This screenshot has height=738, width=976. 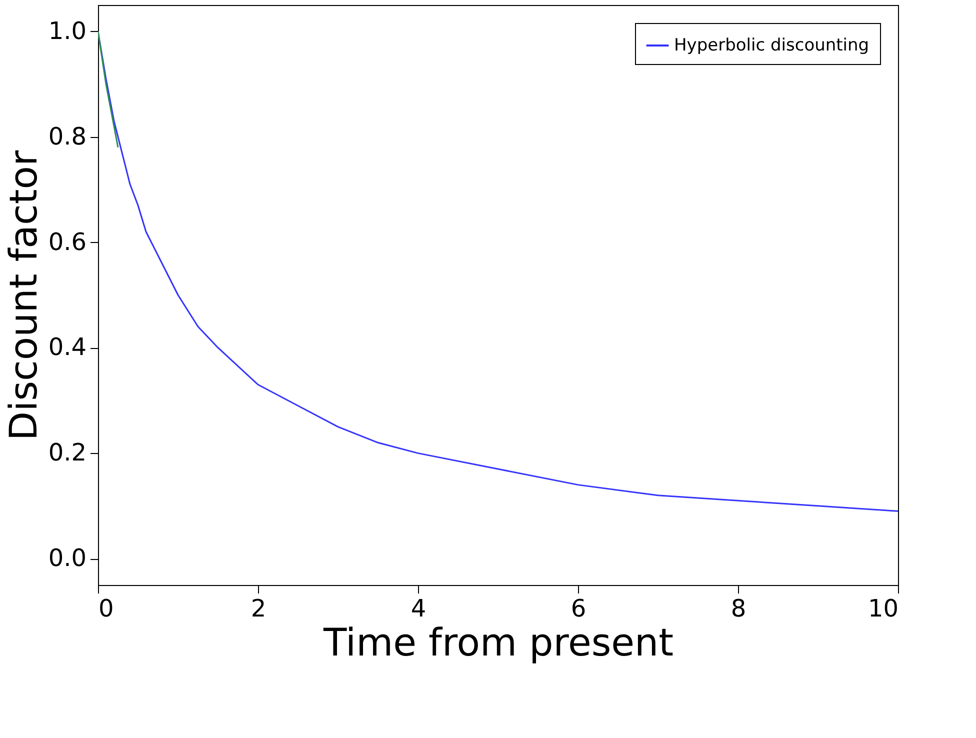 I want to click on x-tick-label: 8, so click(x=738, y=608).